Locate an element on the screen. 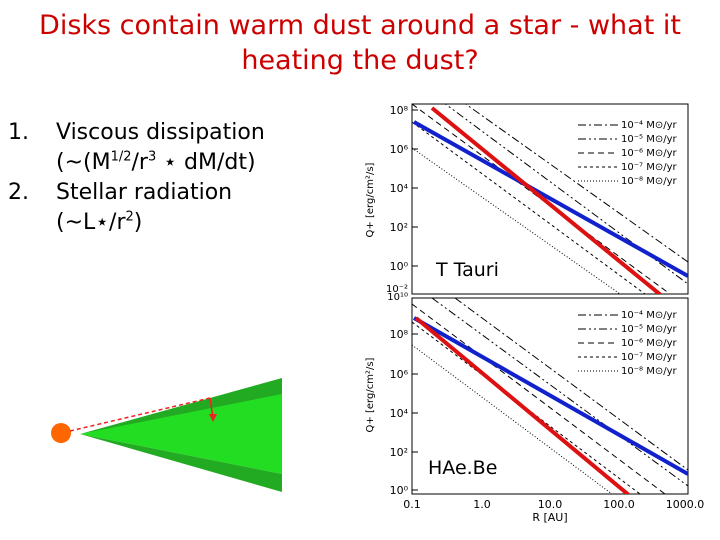  flared-disk-lower is located at coordinates (181, 463).